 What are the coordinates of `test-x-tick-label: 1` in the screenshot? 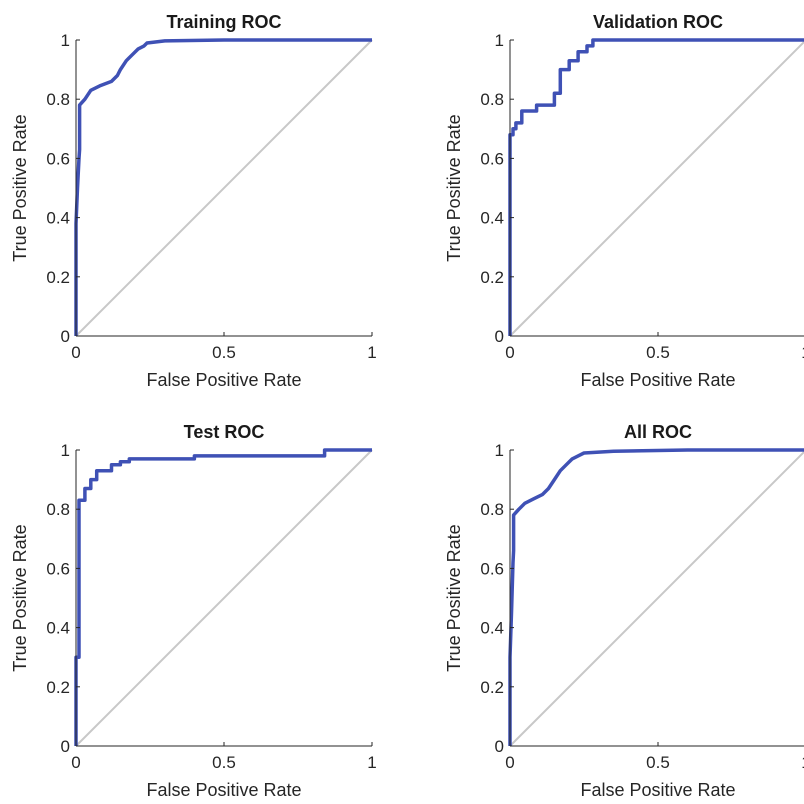 It's located at (371, 762).